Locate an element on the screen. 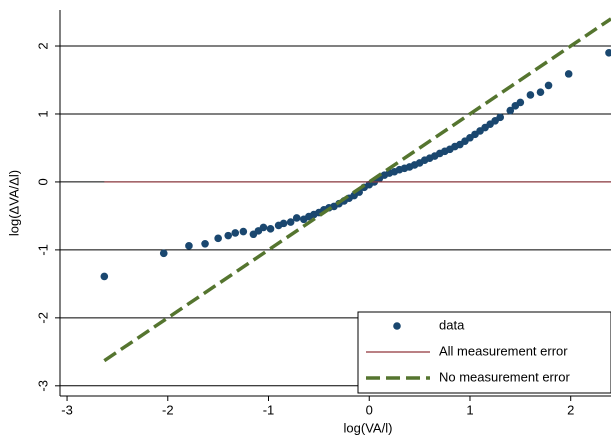 This screenshot has width=611, height=439. y-tick-label: 0 is located at coordinates (42, 181).